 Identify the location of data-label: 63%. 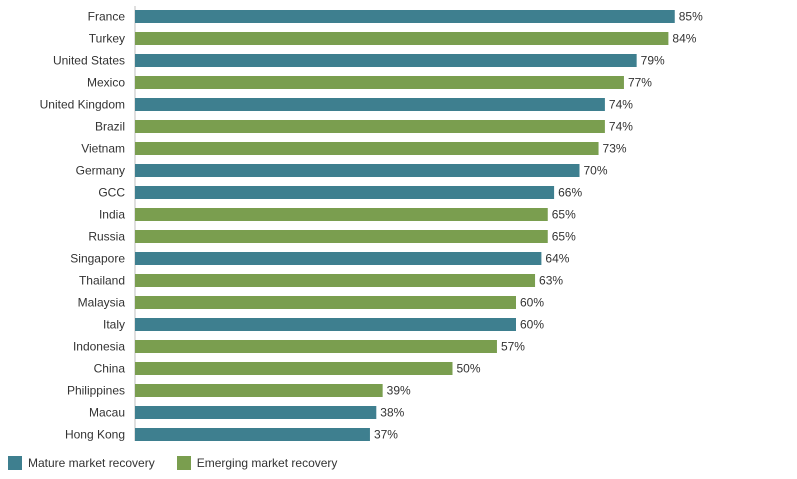
(551, 281).